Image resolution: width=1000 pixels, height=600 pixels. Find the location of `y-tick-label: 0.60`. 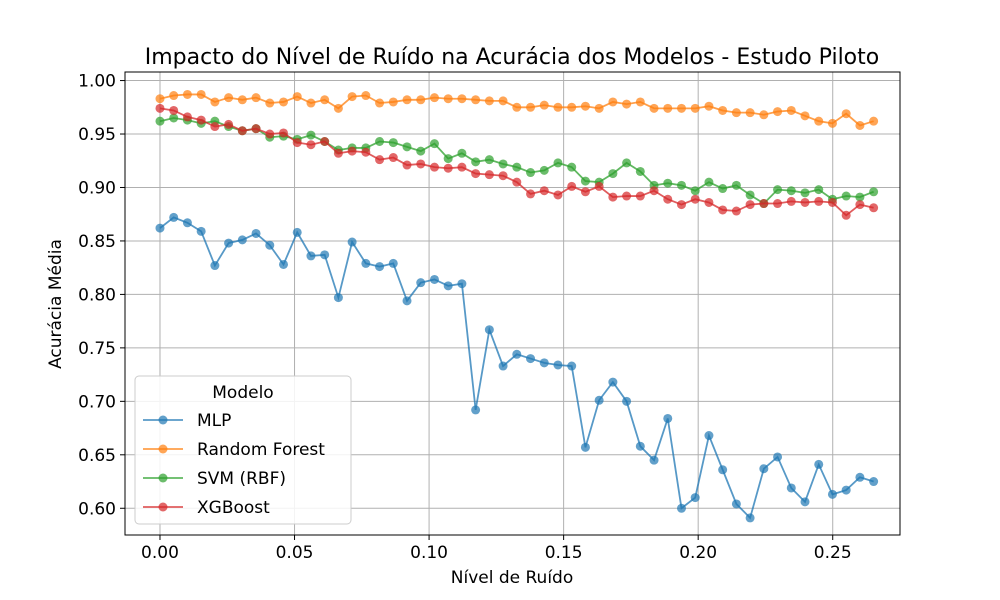

y-tick-label: 0.60 is located at coordinates (97, 509).